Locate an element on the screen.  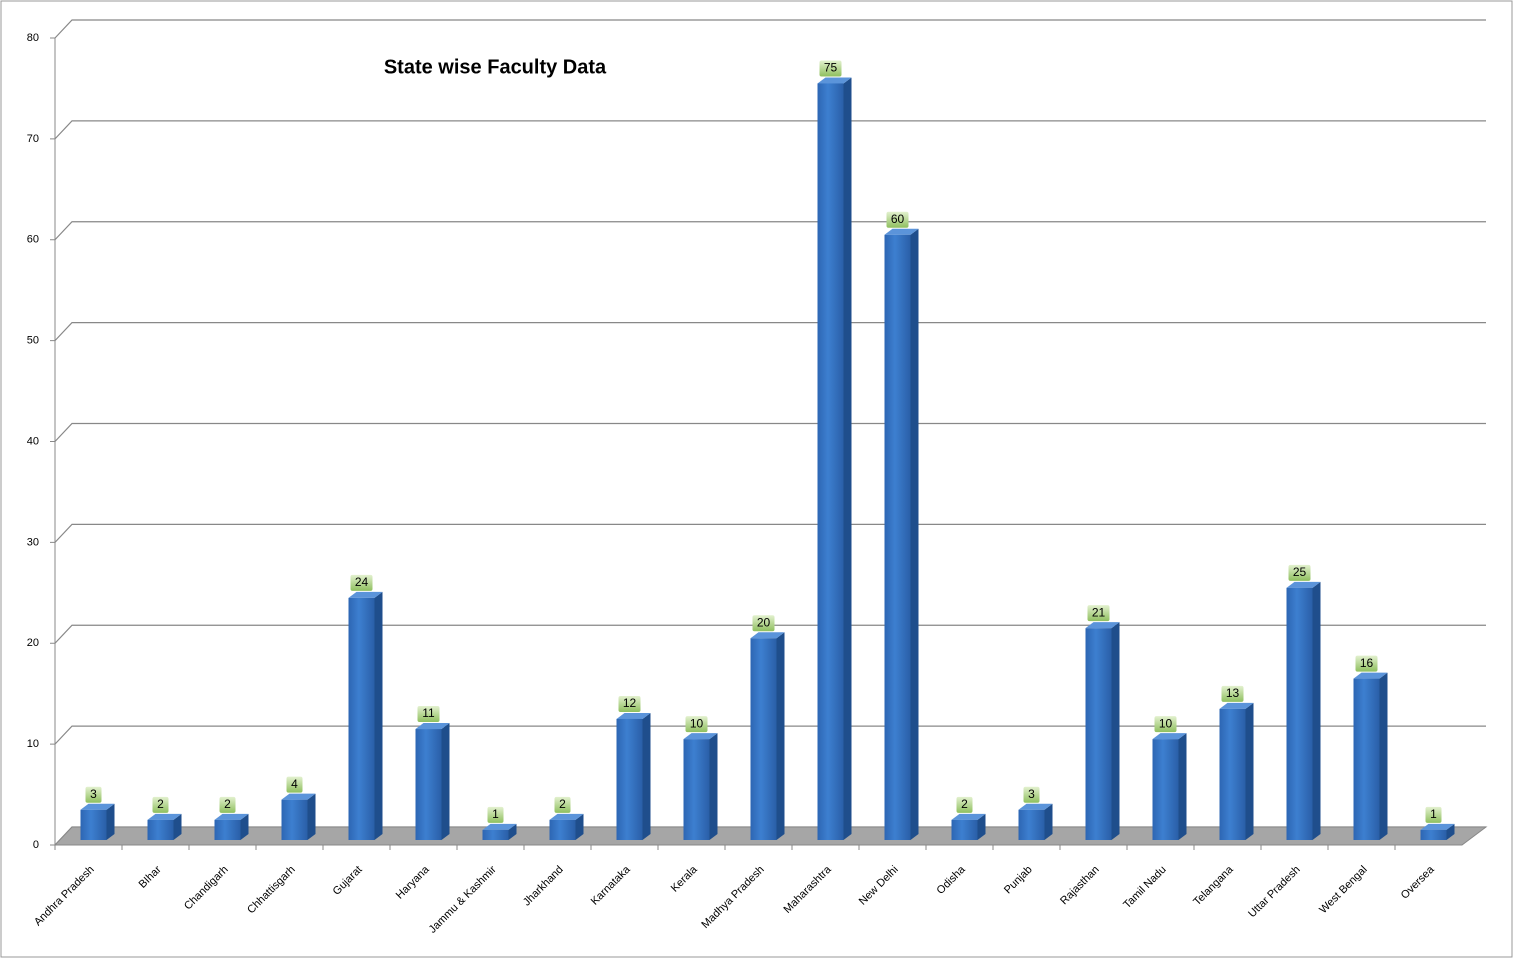
value-label: 11 is located at coordinates (428, 713).